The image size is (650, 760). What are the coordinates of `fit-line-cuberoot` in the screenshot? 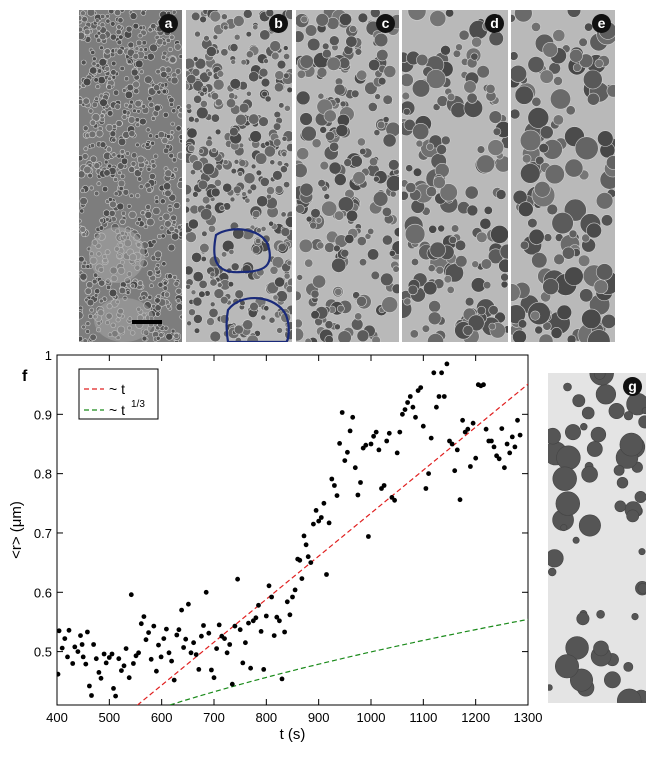 It's located at (347, 661).